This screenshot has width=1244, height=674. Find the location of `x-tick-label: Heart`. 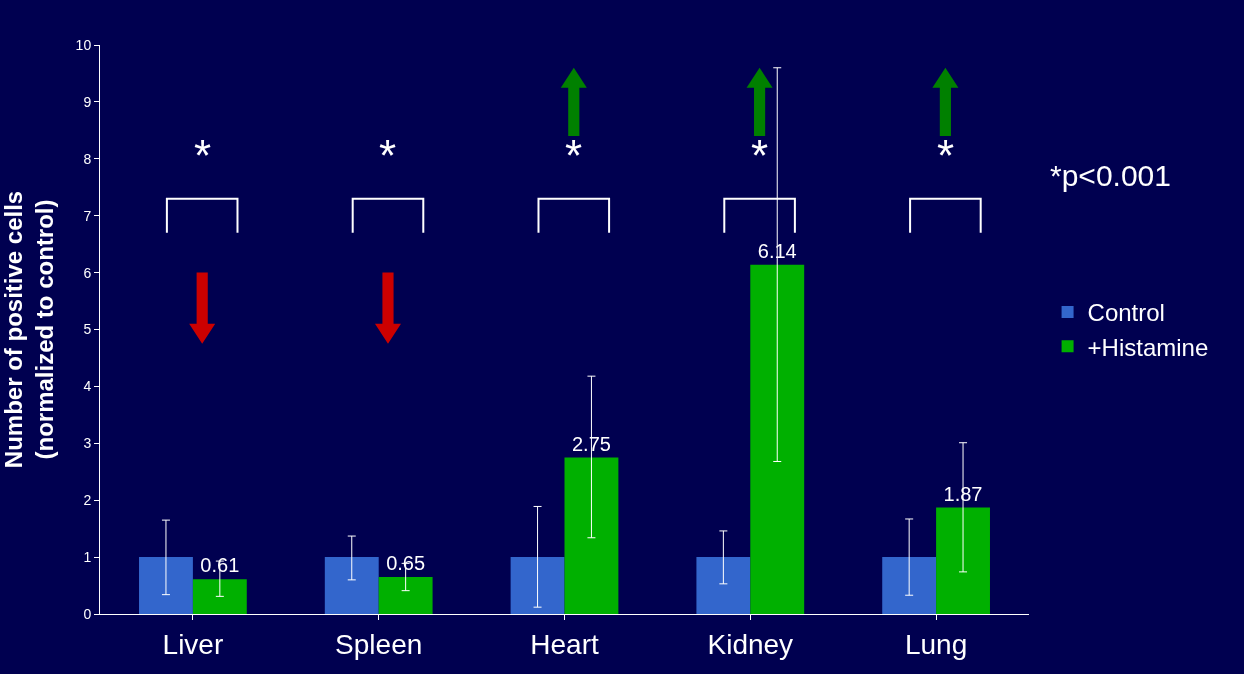

x-tick-label: Heart is located at coordinates (564, 644).